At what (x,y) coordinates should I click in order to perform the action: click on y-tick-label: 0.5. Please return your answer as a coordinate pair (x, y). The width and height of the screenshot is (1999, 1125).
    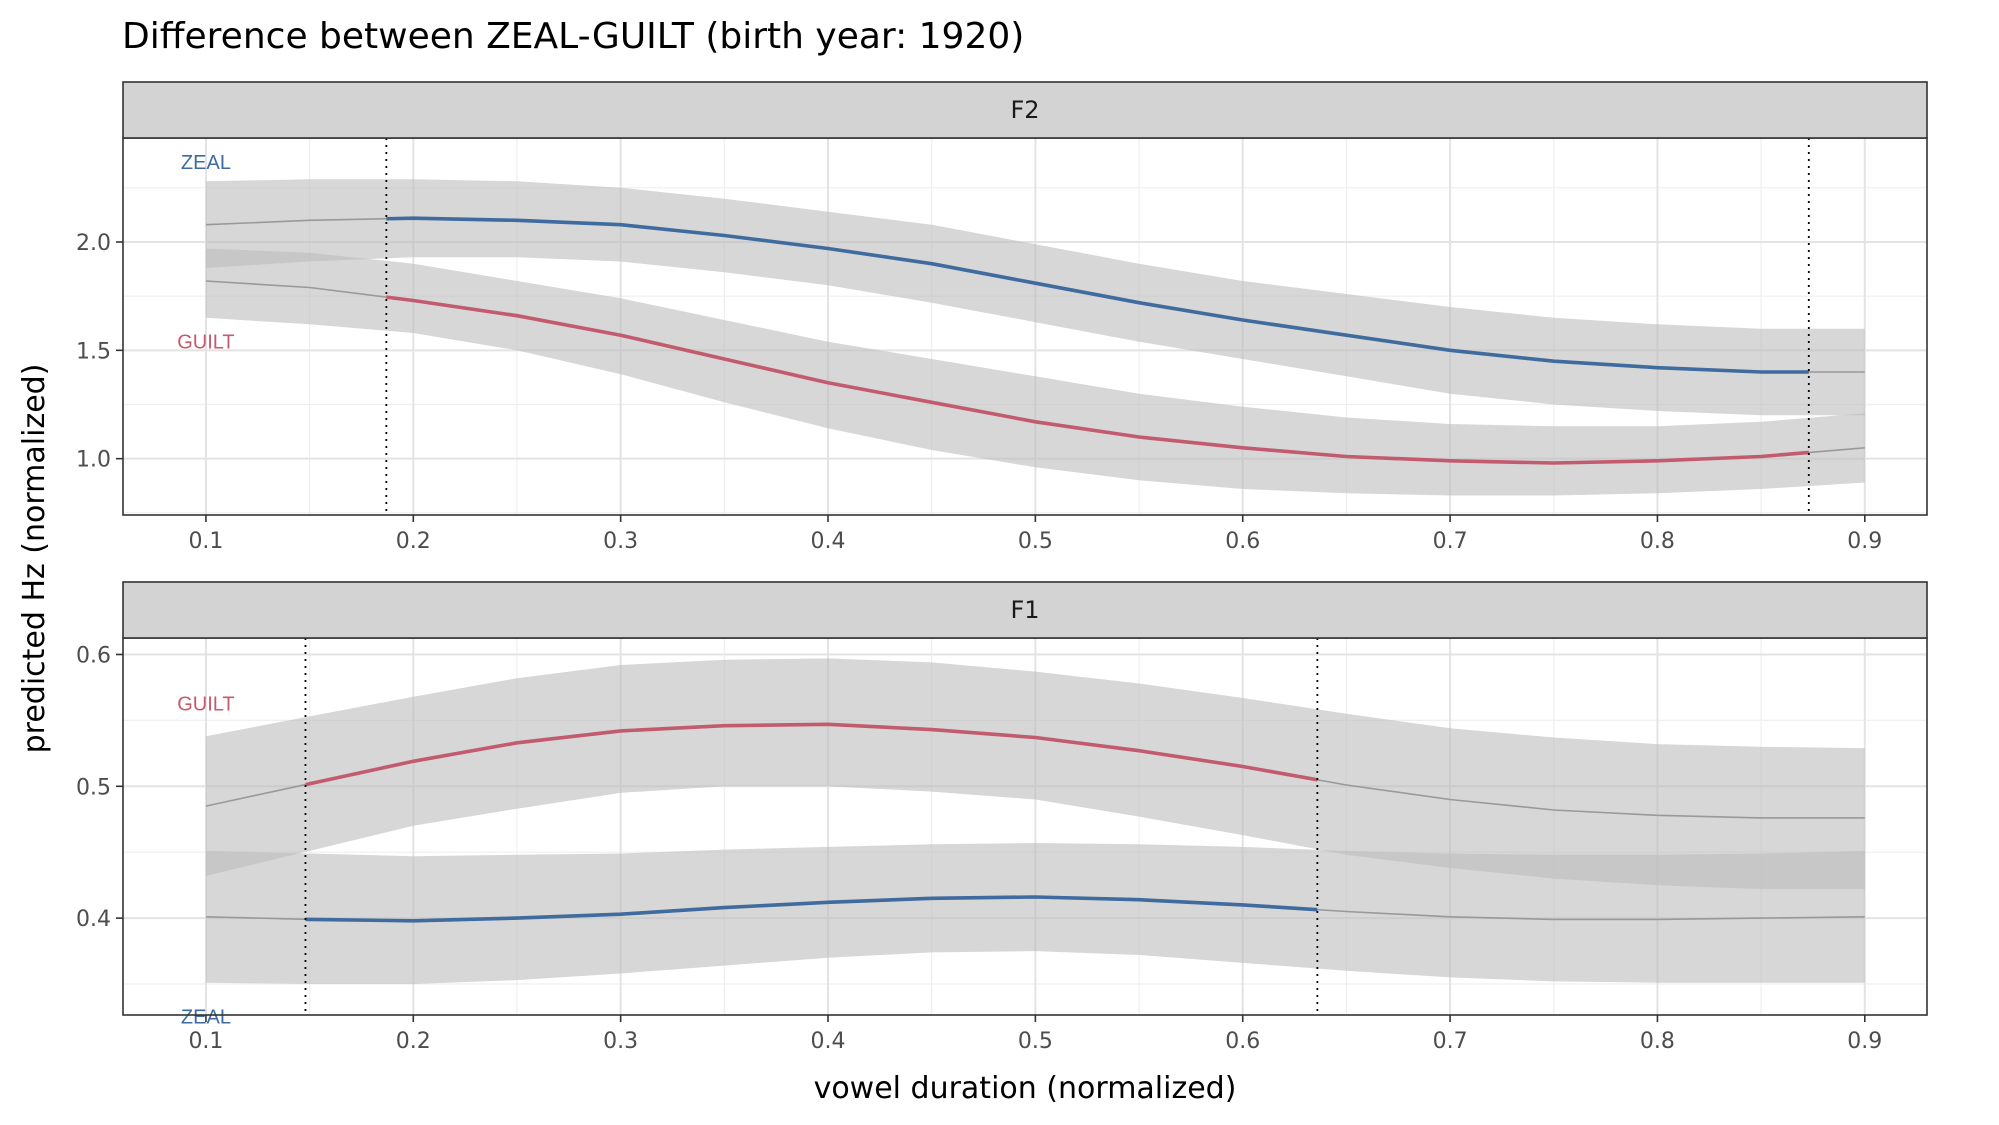
    Looking at the image, I should click on (93, 787).